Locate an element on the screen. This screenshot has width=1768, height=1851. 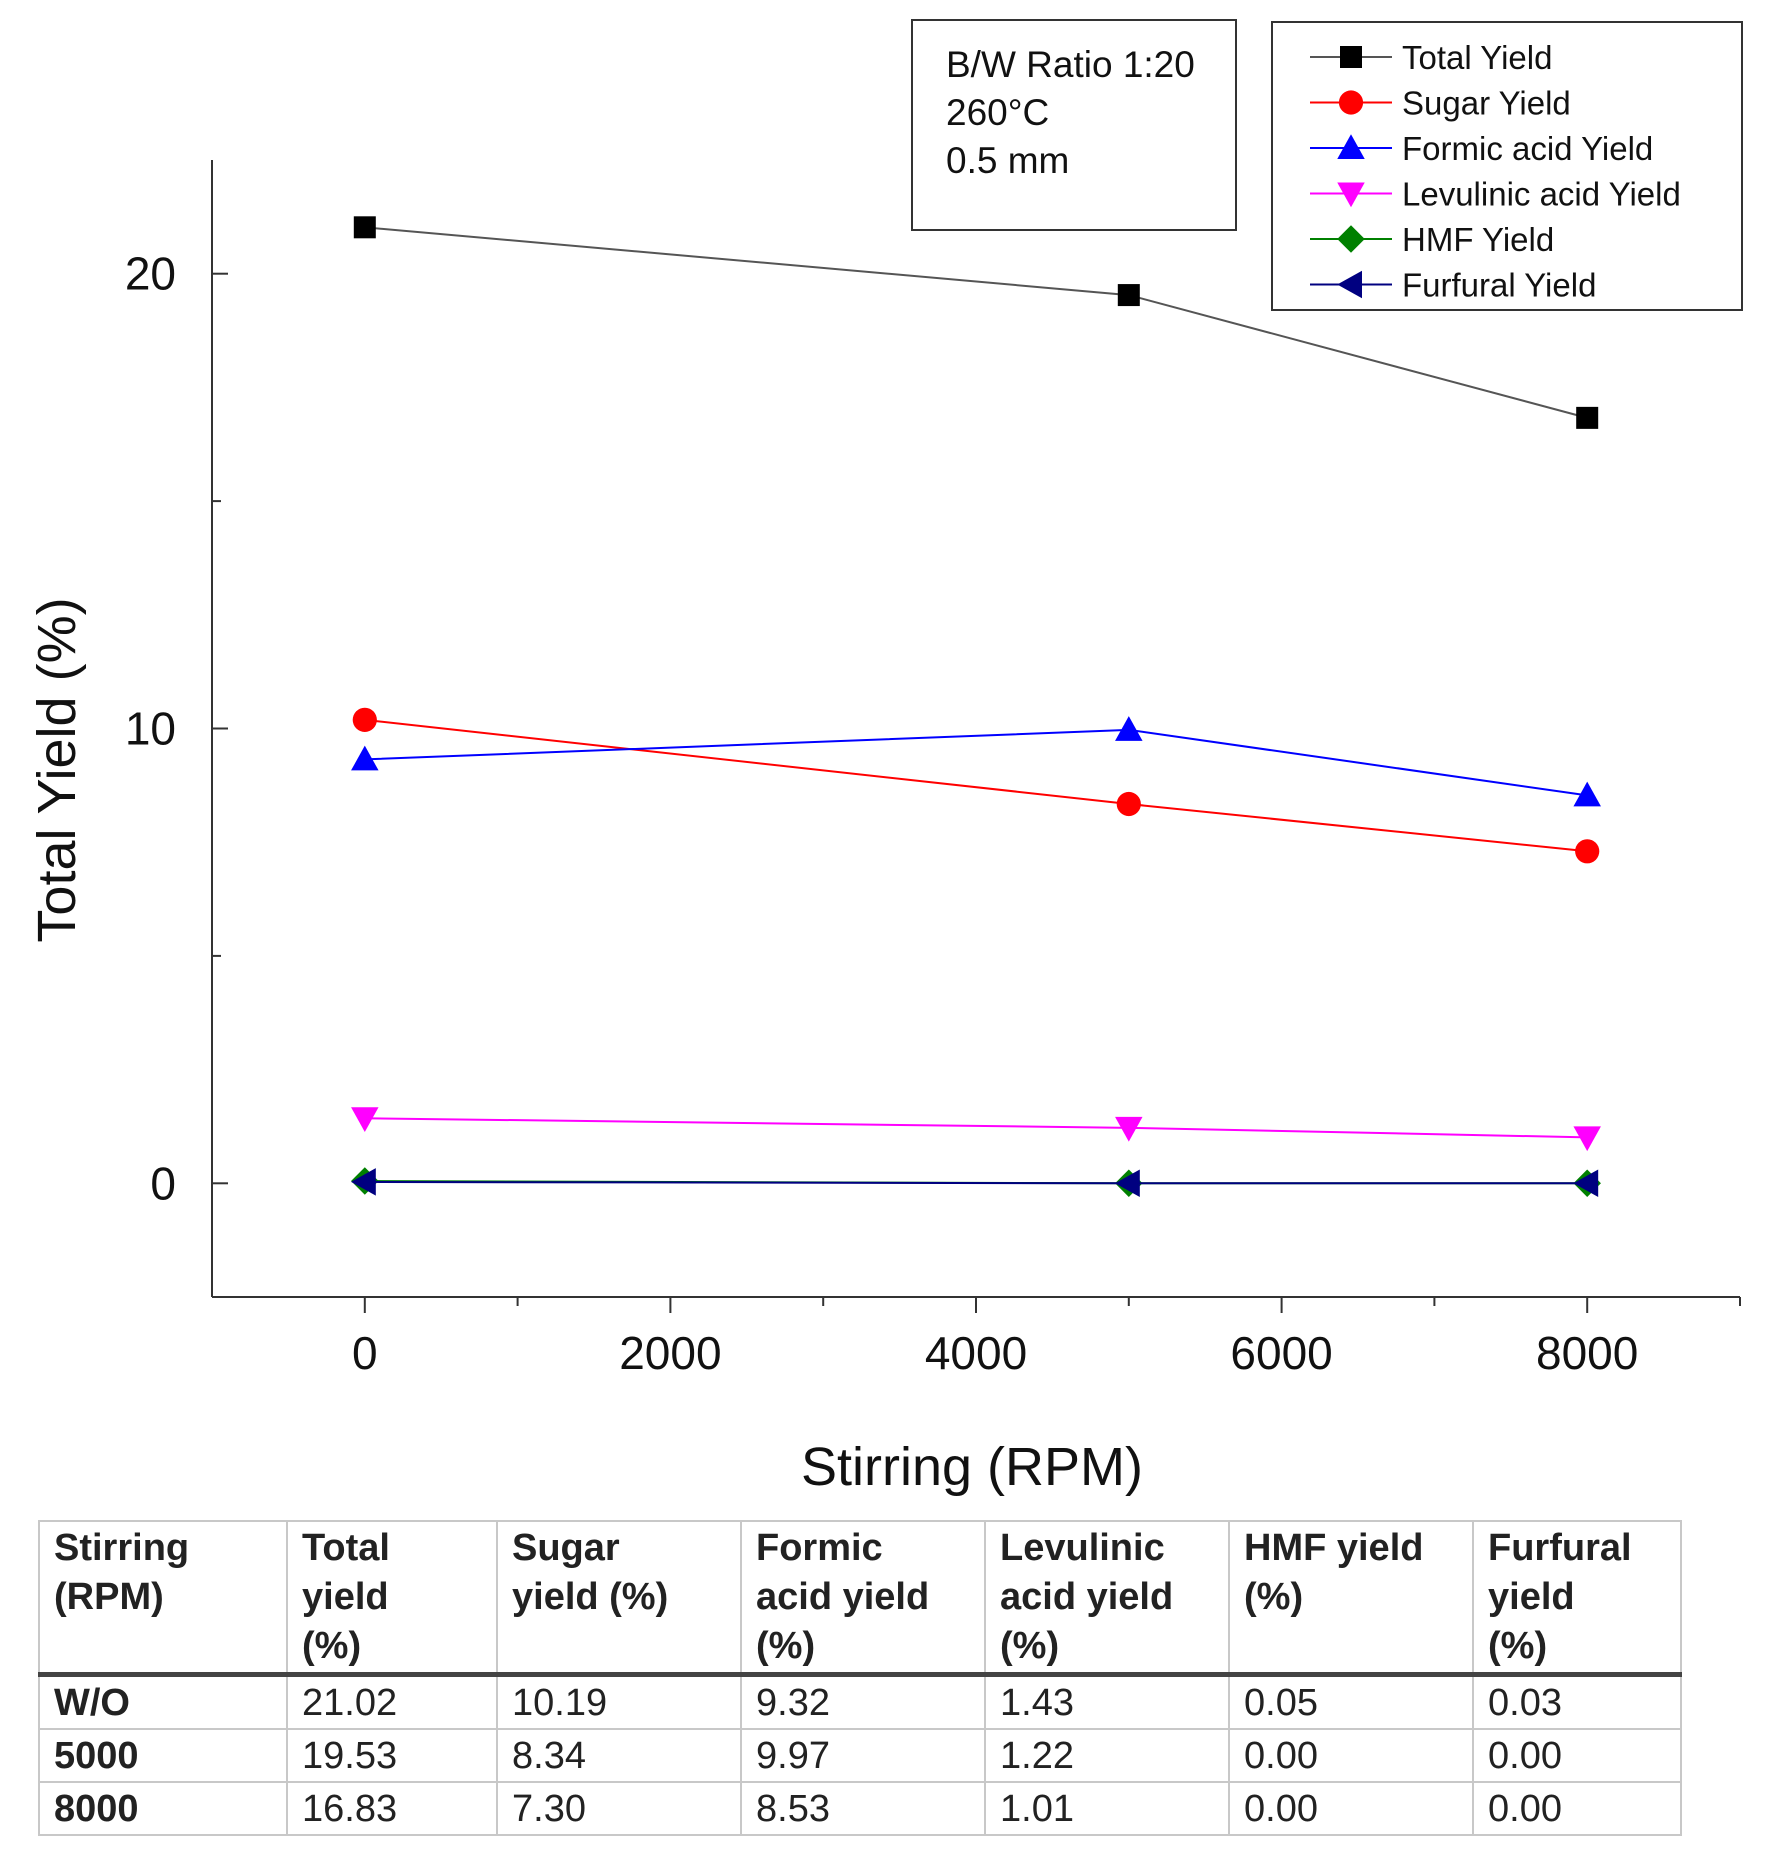
y-tick-label: 0 is located at coordinates (163, 1183).